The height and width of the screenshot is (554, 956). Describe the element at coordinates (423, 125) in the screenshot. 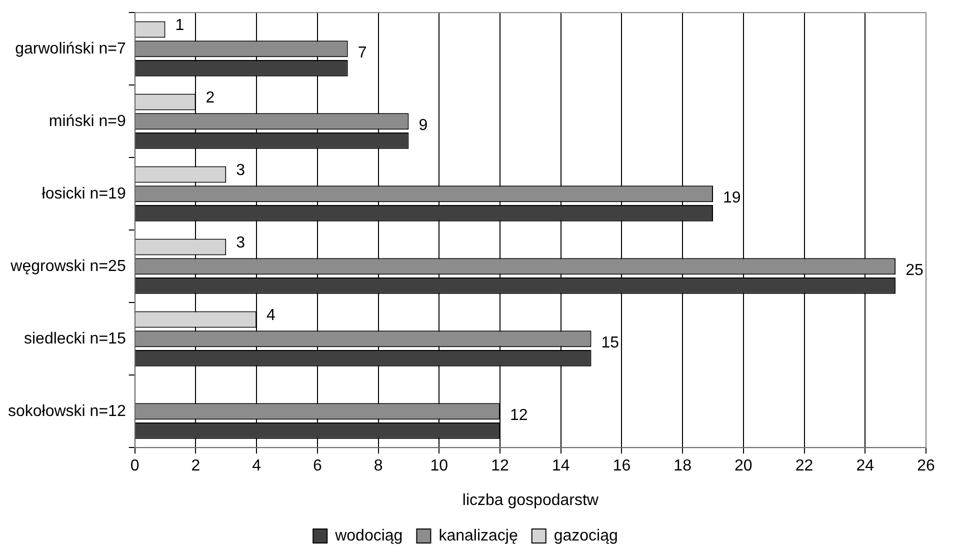

I see `data-label: 9` at that location.